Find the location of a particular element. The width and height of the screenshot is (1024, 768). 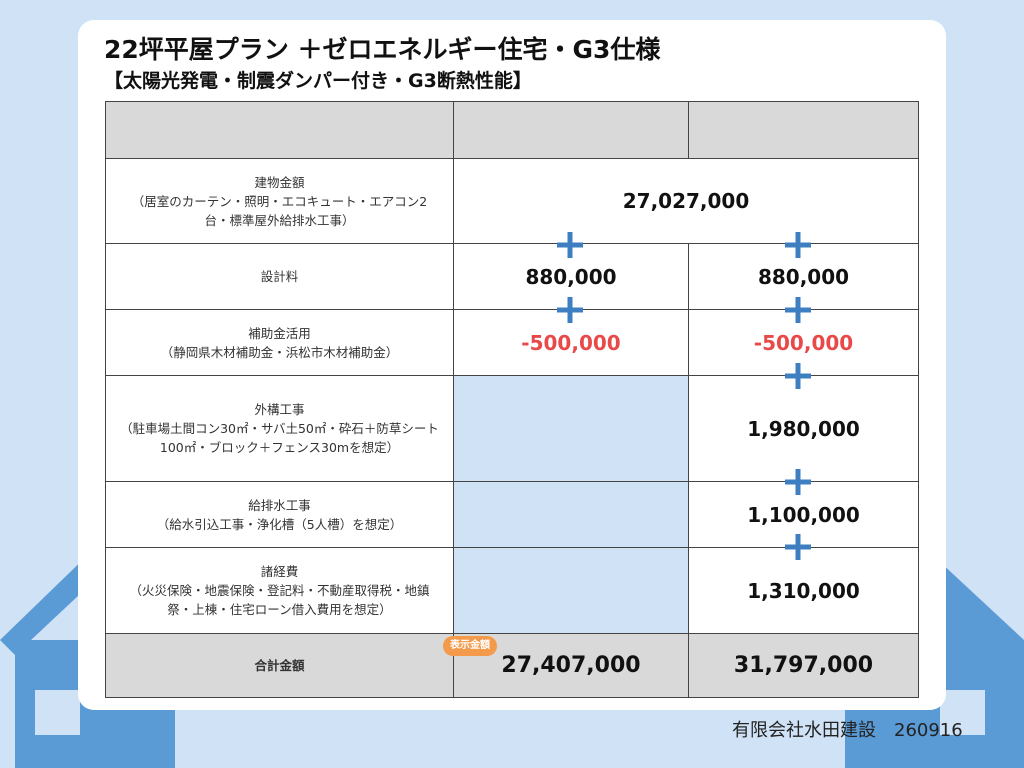

label-note: （給水引込工事・浄化槽（5人槽）を想定） is located at coordinates (279, 524).